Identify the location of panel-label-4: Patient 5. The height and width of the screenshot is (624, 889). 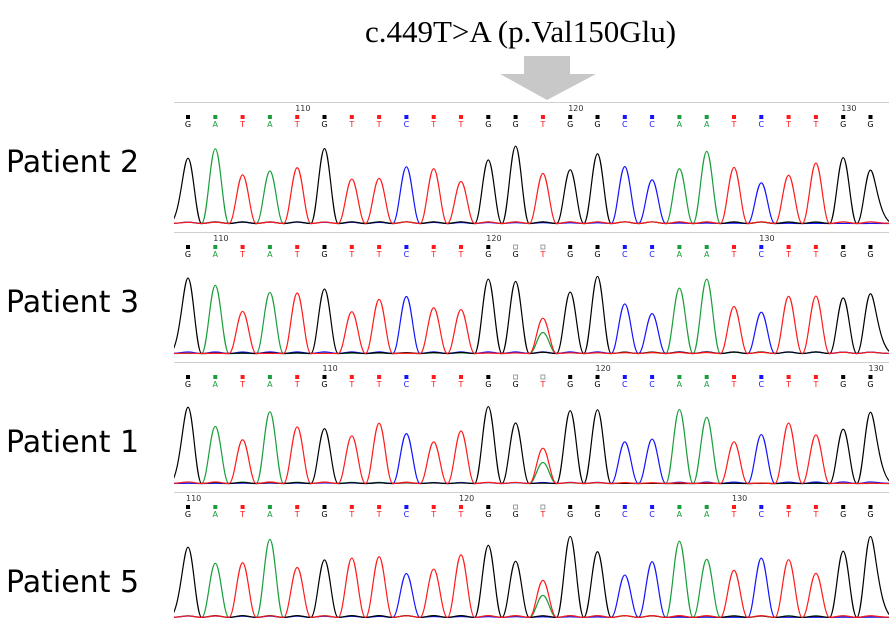
(73, 582).